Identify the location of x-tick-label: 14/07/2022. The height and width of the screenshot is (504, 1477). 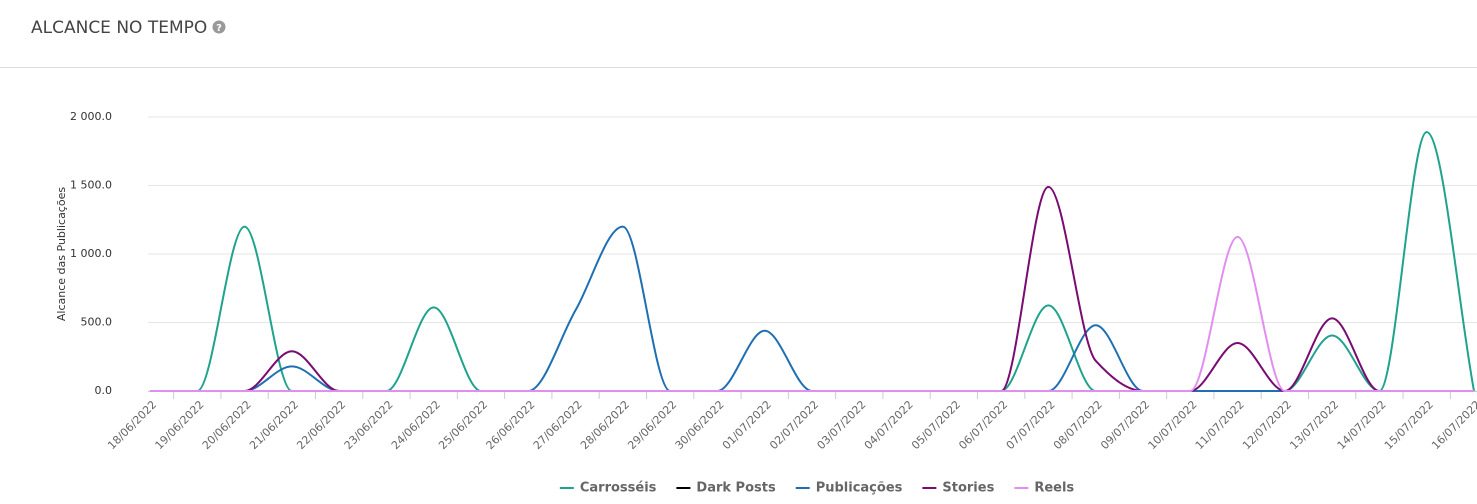
(1362, 425).